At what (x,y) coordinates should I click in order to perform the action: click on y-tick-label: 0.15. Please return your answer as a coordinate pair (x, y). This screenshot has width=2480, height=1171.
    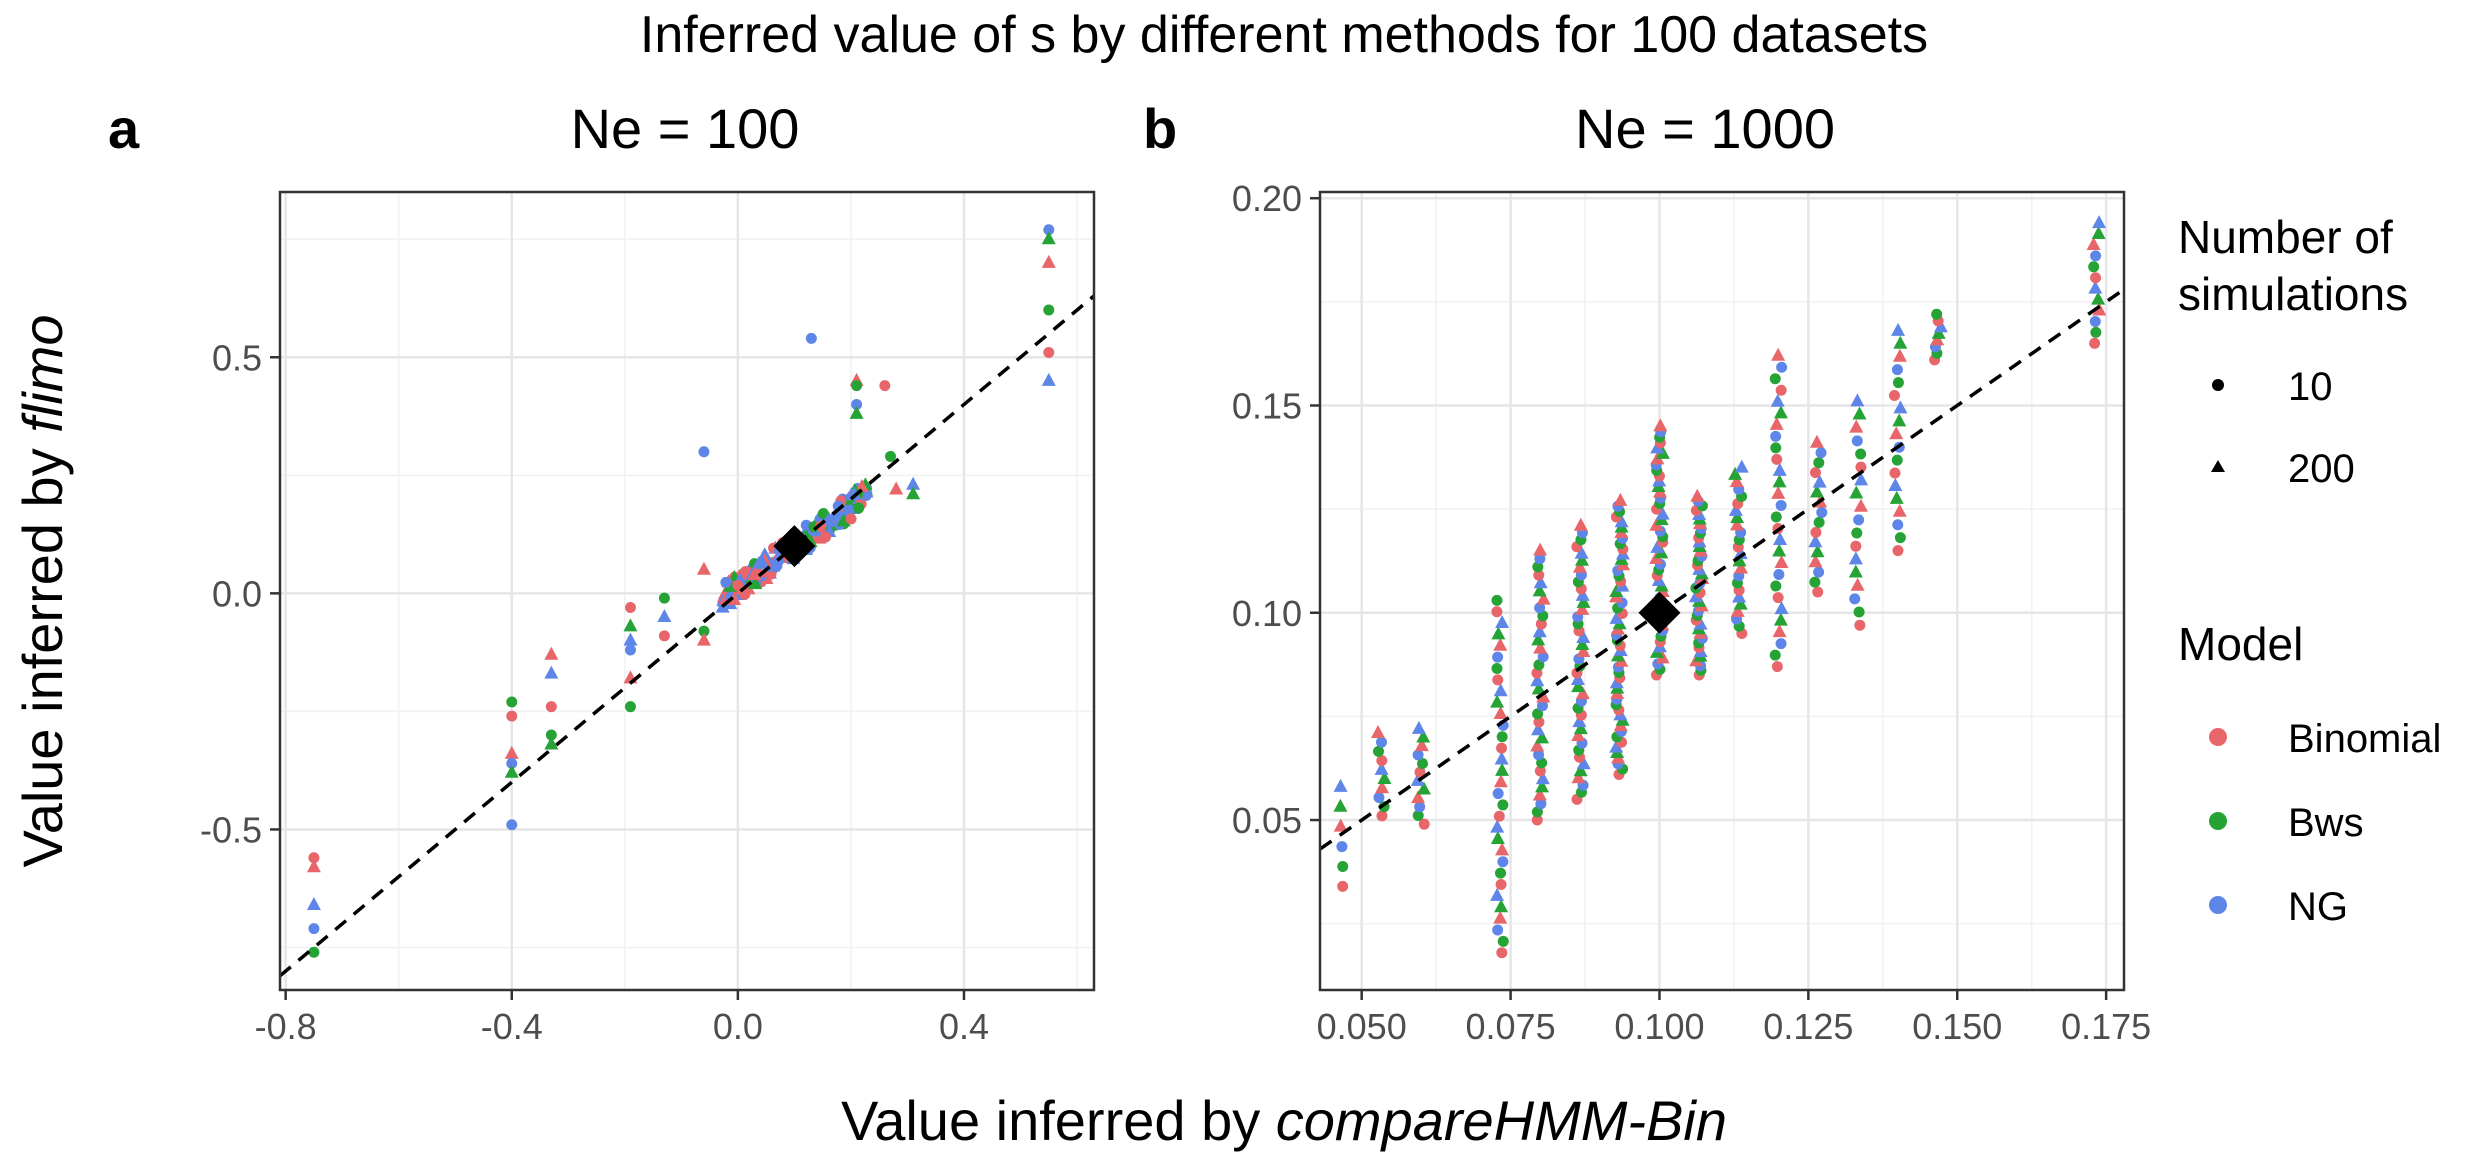
    Looking at the image, I should click on (1267, 405).